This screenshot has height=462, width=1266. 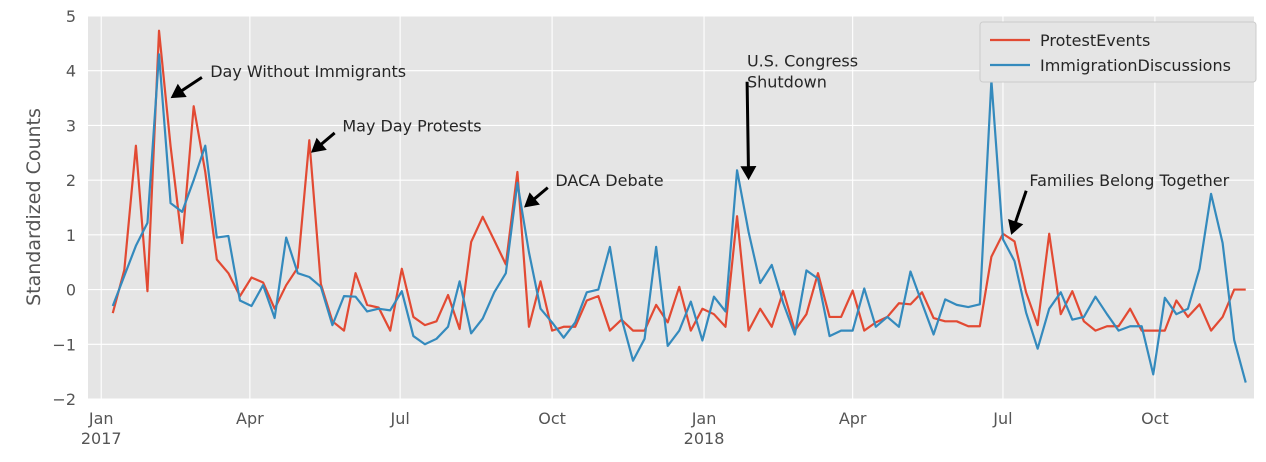 I want to click on legend-box, so click(x=1118, y=52).